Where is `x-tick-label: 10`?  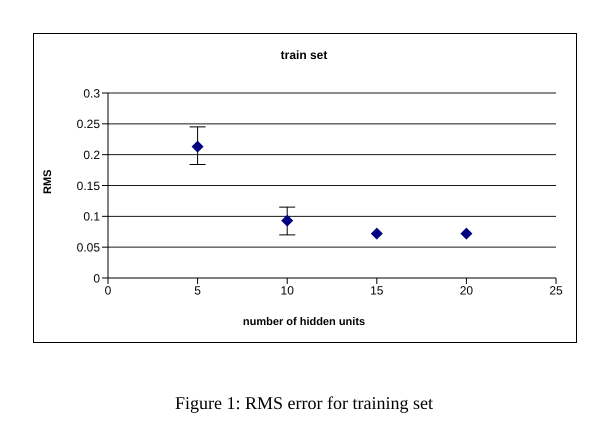
x-tick-label: 10 is located at coordinates (287, 291).